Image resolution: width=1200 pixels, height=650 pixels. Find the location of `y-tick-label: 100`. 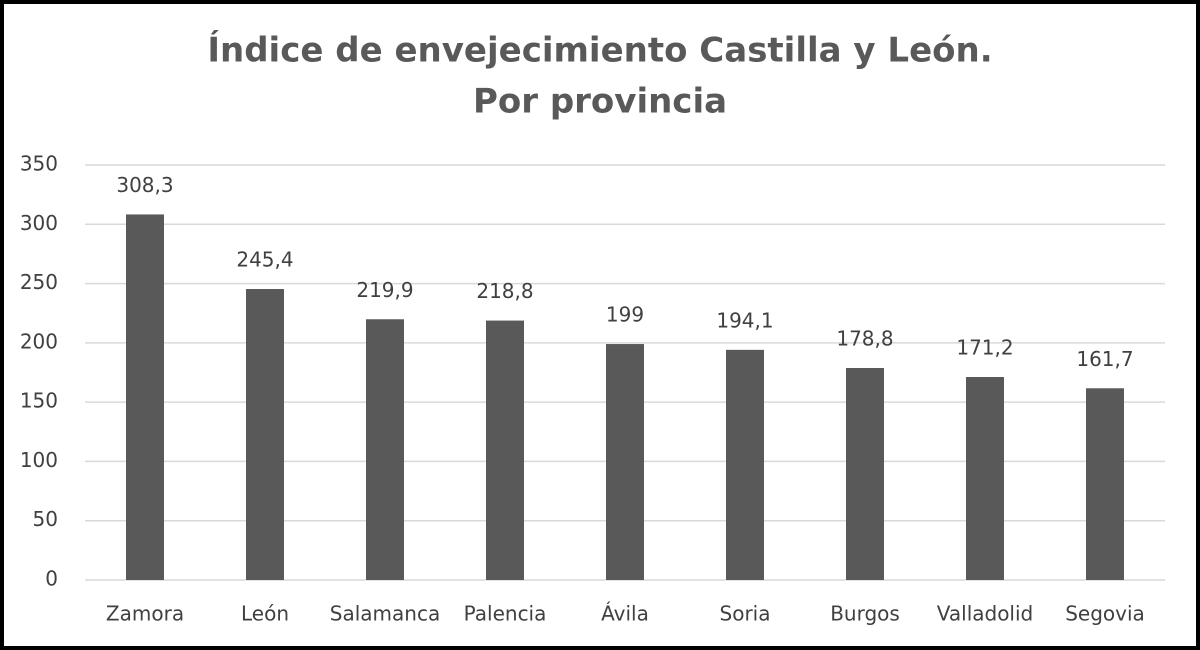

y-tick-label: 100 is located at coordinates (39, 460).